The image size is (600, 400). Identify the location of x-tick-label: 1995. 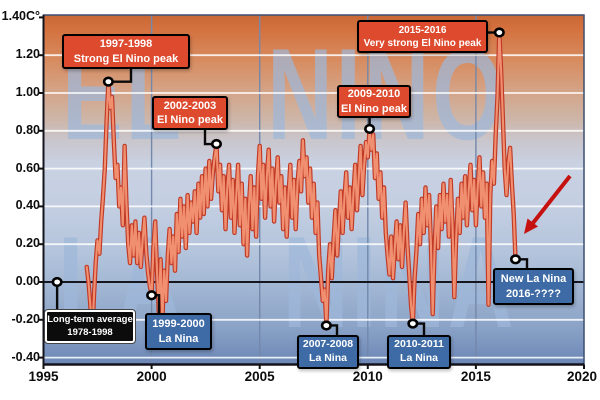
(43, 376).